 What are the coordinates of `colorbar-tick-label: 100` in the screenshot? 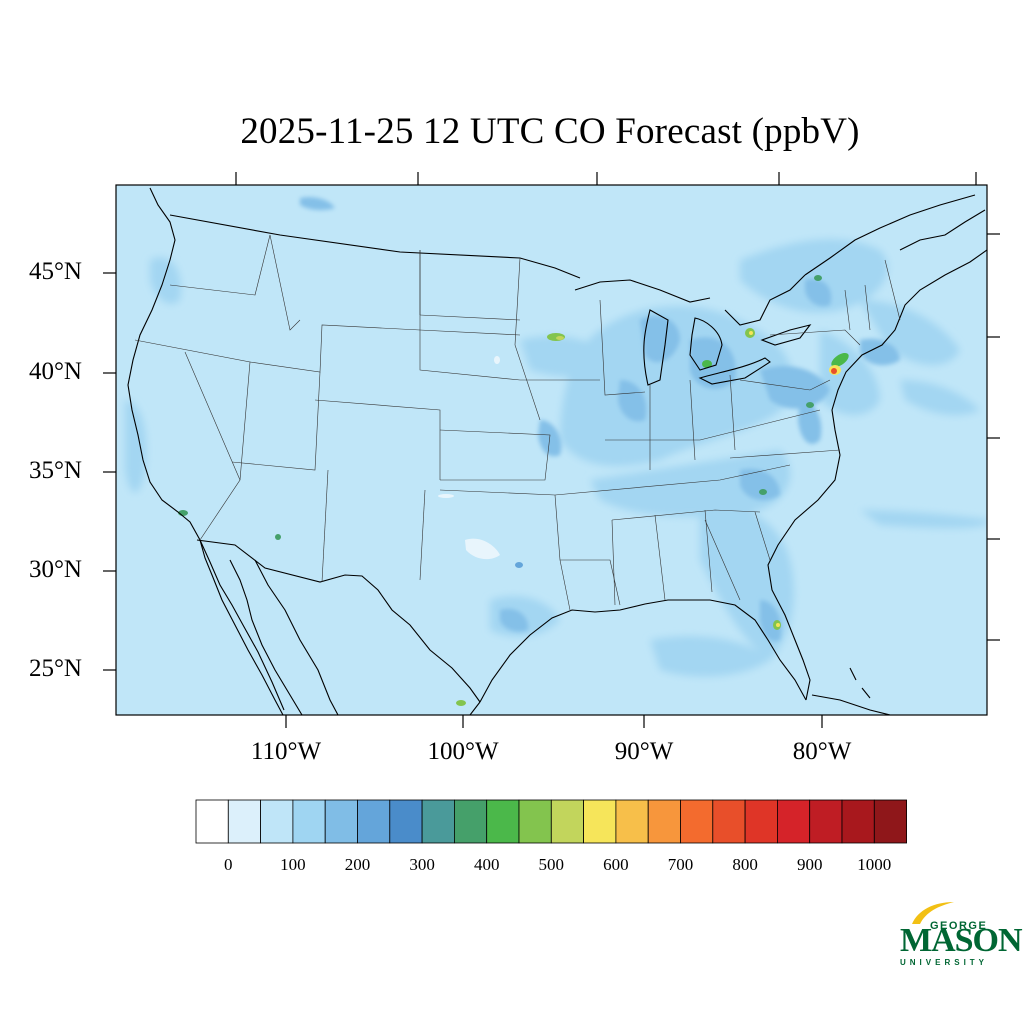 It's located at (293, 864).